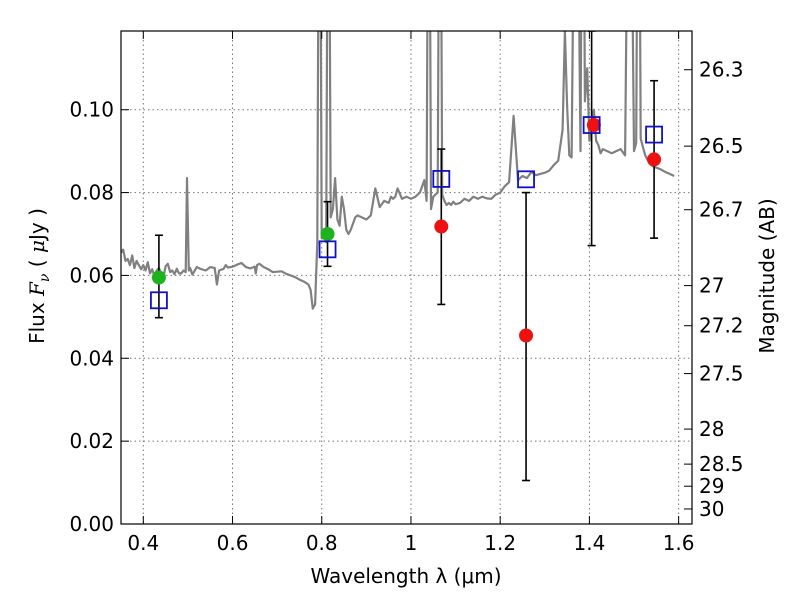  Describe the element at coordinates (91, 193) in the screenshot. I see `y-tick-label: 0.08` at that location.